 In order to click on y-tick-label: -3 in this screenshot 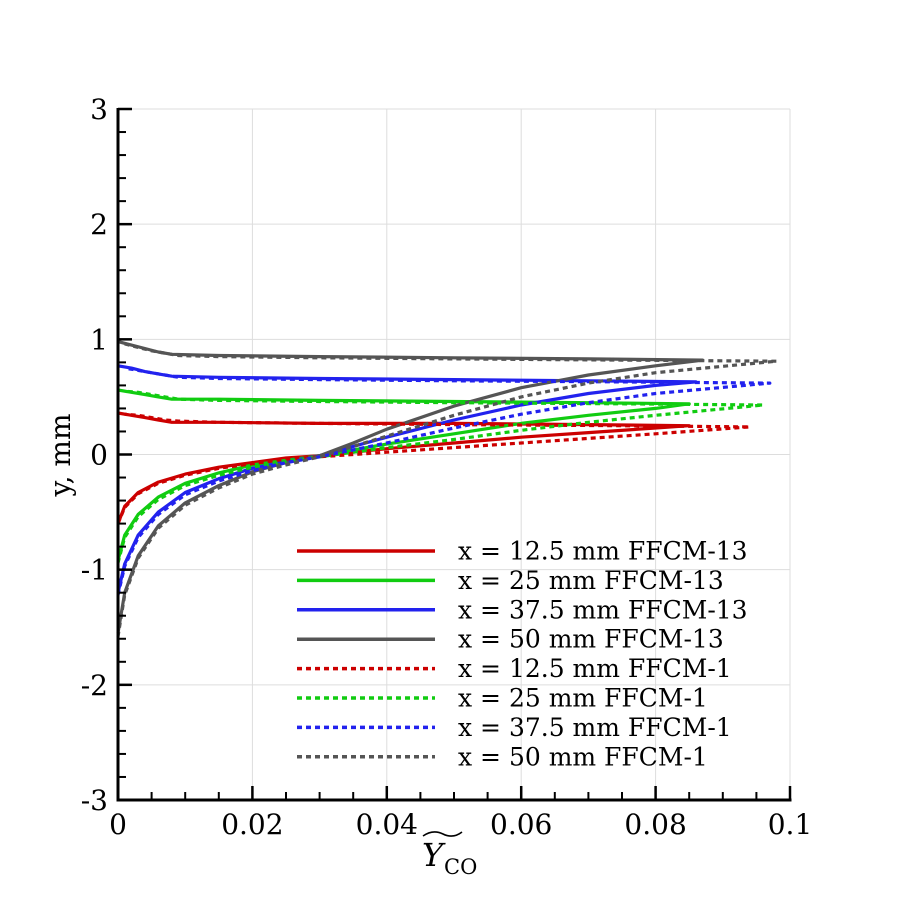, I will do `click(94, 800)`.